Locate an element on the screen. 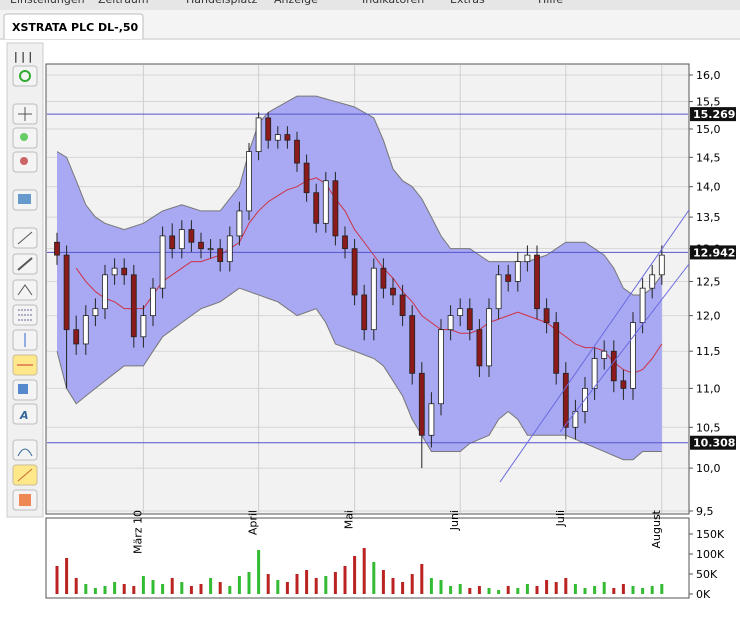 The width and height of the screenshot is (740, 625). channel-line is located at coordinates (624, 348).